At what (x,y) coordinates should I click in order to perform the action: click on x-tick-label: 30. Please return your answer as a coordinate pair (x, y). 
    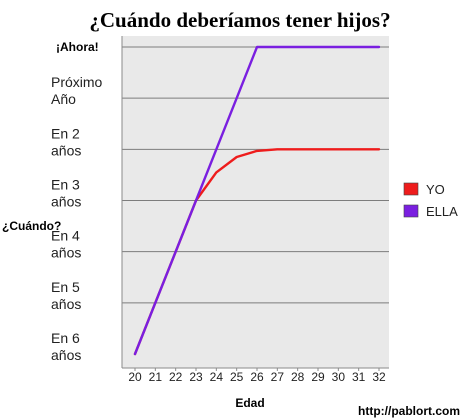
    Looking at the image, I should click on (339, 377).